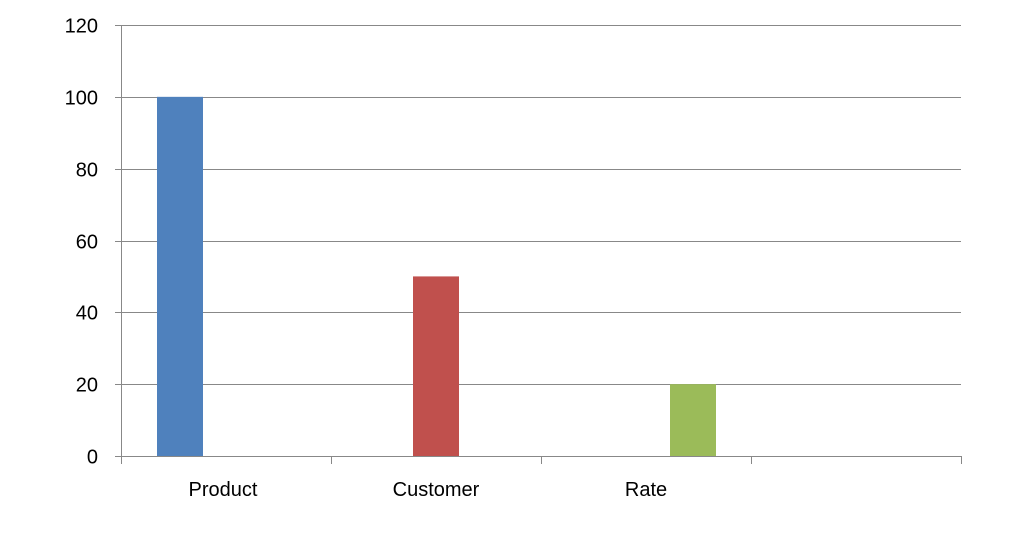 This screenshot has height=533, width=1024. I want to click on x-category-label: Customer, so click(436, 490).